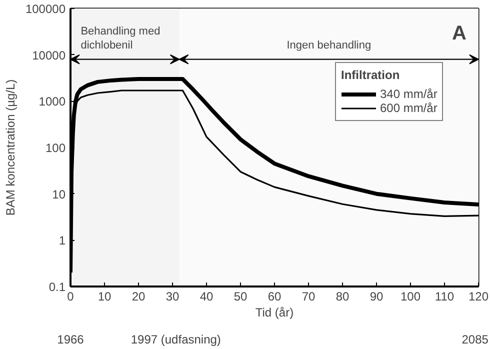 Image resolution: width=490 pixels, height=349 pixels. Describe the element at coordinates (59, 194) in the screenshot. I see `y-tick-label: 10` at that location.